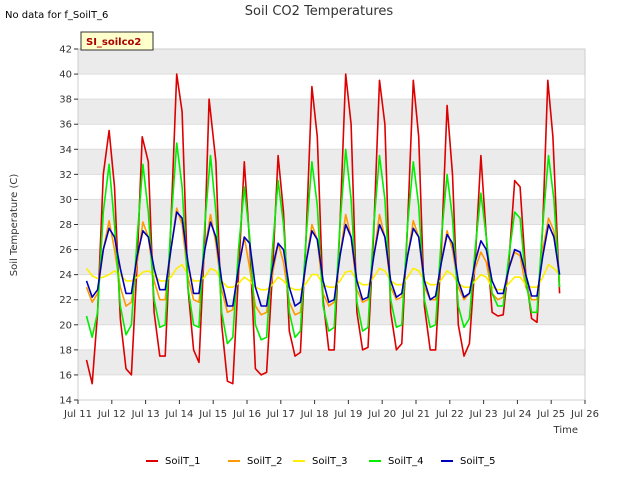 The image size is (640, 480). What do you see at coordinates (77, 414) in the screenshot?
I see `x-tick-label: Jul 11` at bounding box center [77, 414].